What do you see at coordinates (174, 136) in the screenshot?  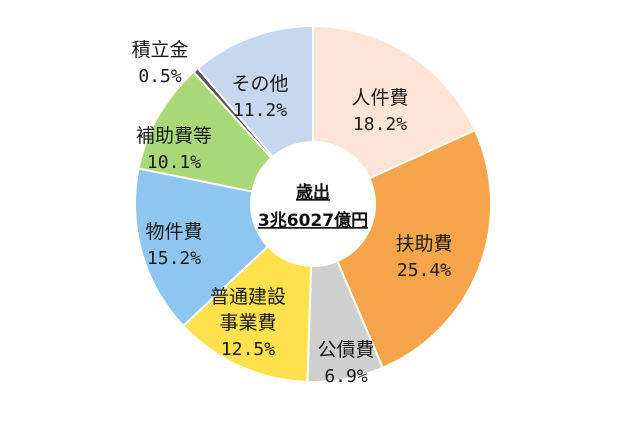 I see `slice-5-name-0: 補助費等` at bounding box center [174, 136].